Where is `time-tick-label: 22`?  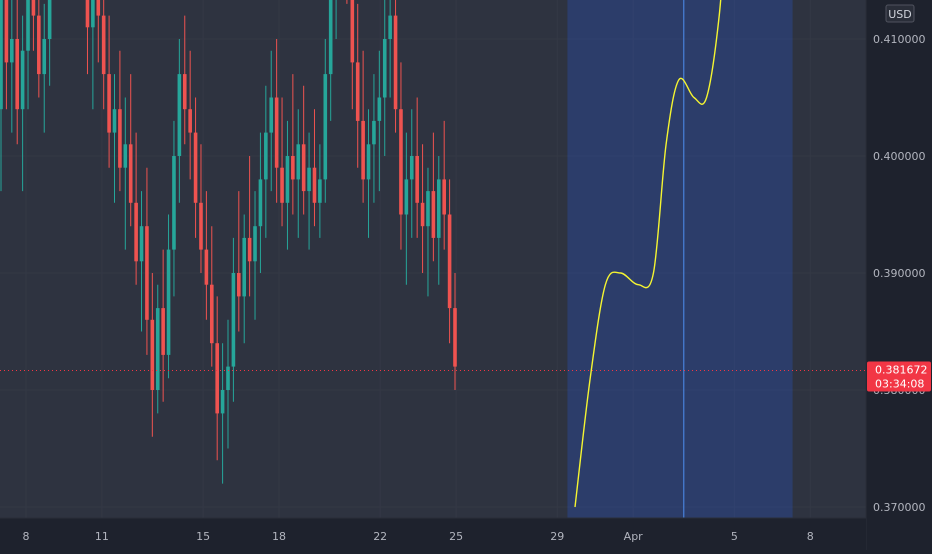
time-tick-label: 22 is located at coordinates (380, 536).